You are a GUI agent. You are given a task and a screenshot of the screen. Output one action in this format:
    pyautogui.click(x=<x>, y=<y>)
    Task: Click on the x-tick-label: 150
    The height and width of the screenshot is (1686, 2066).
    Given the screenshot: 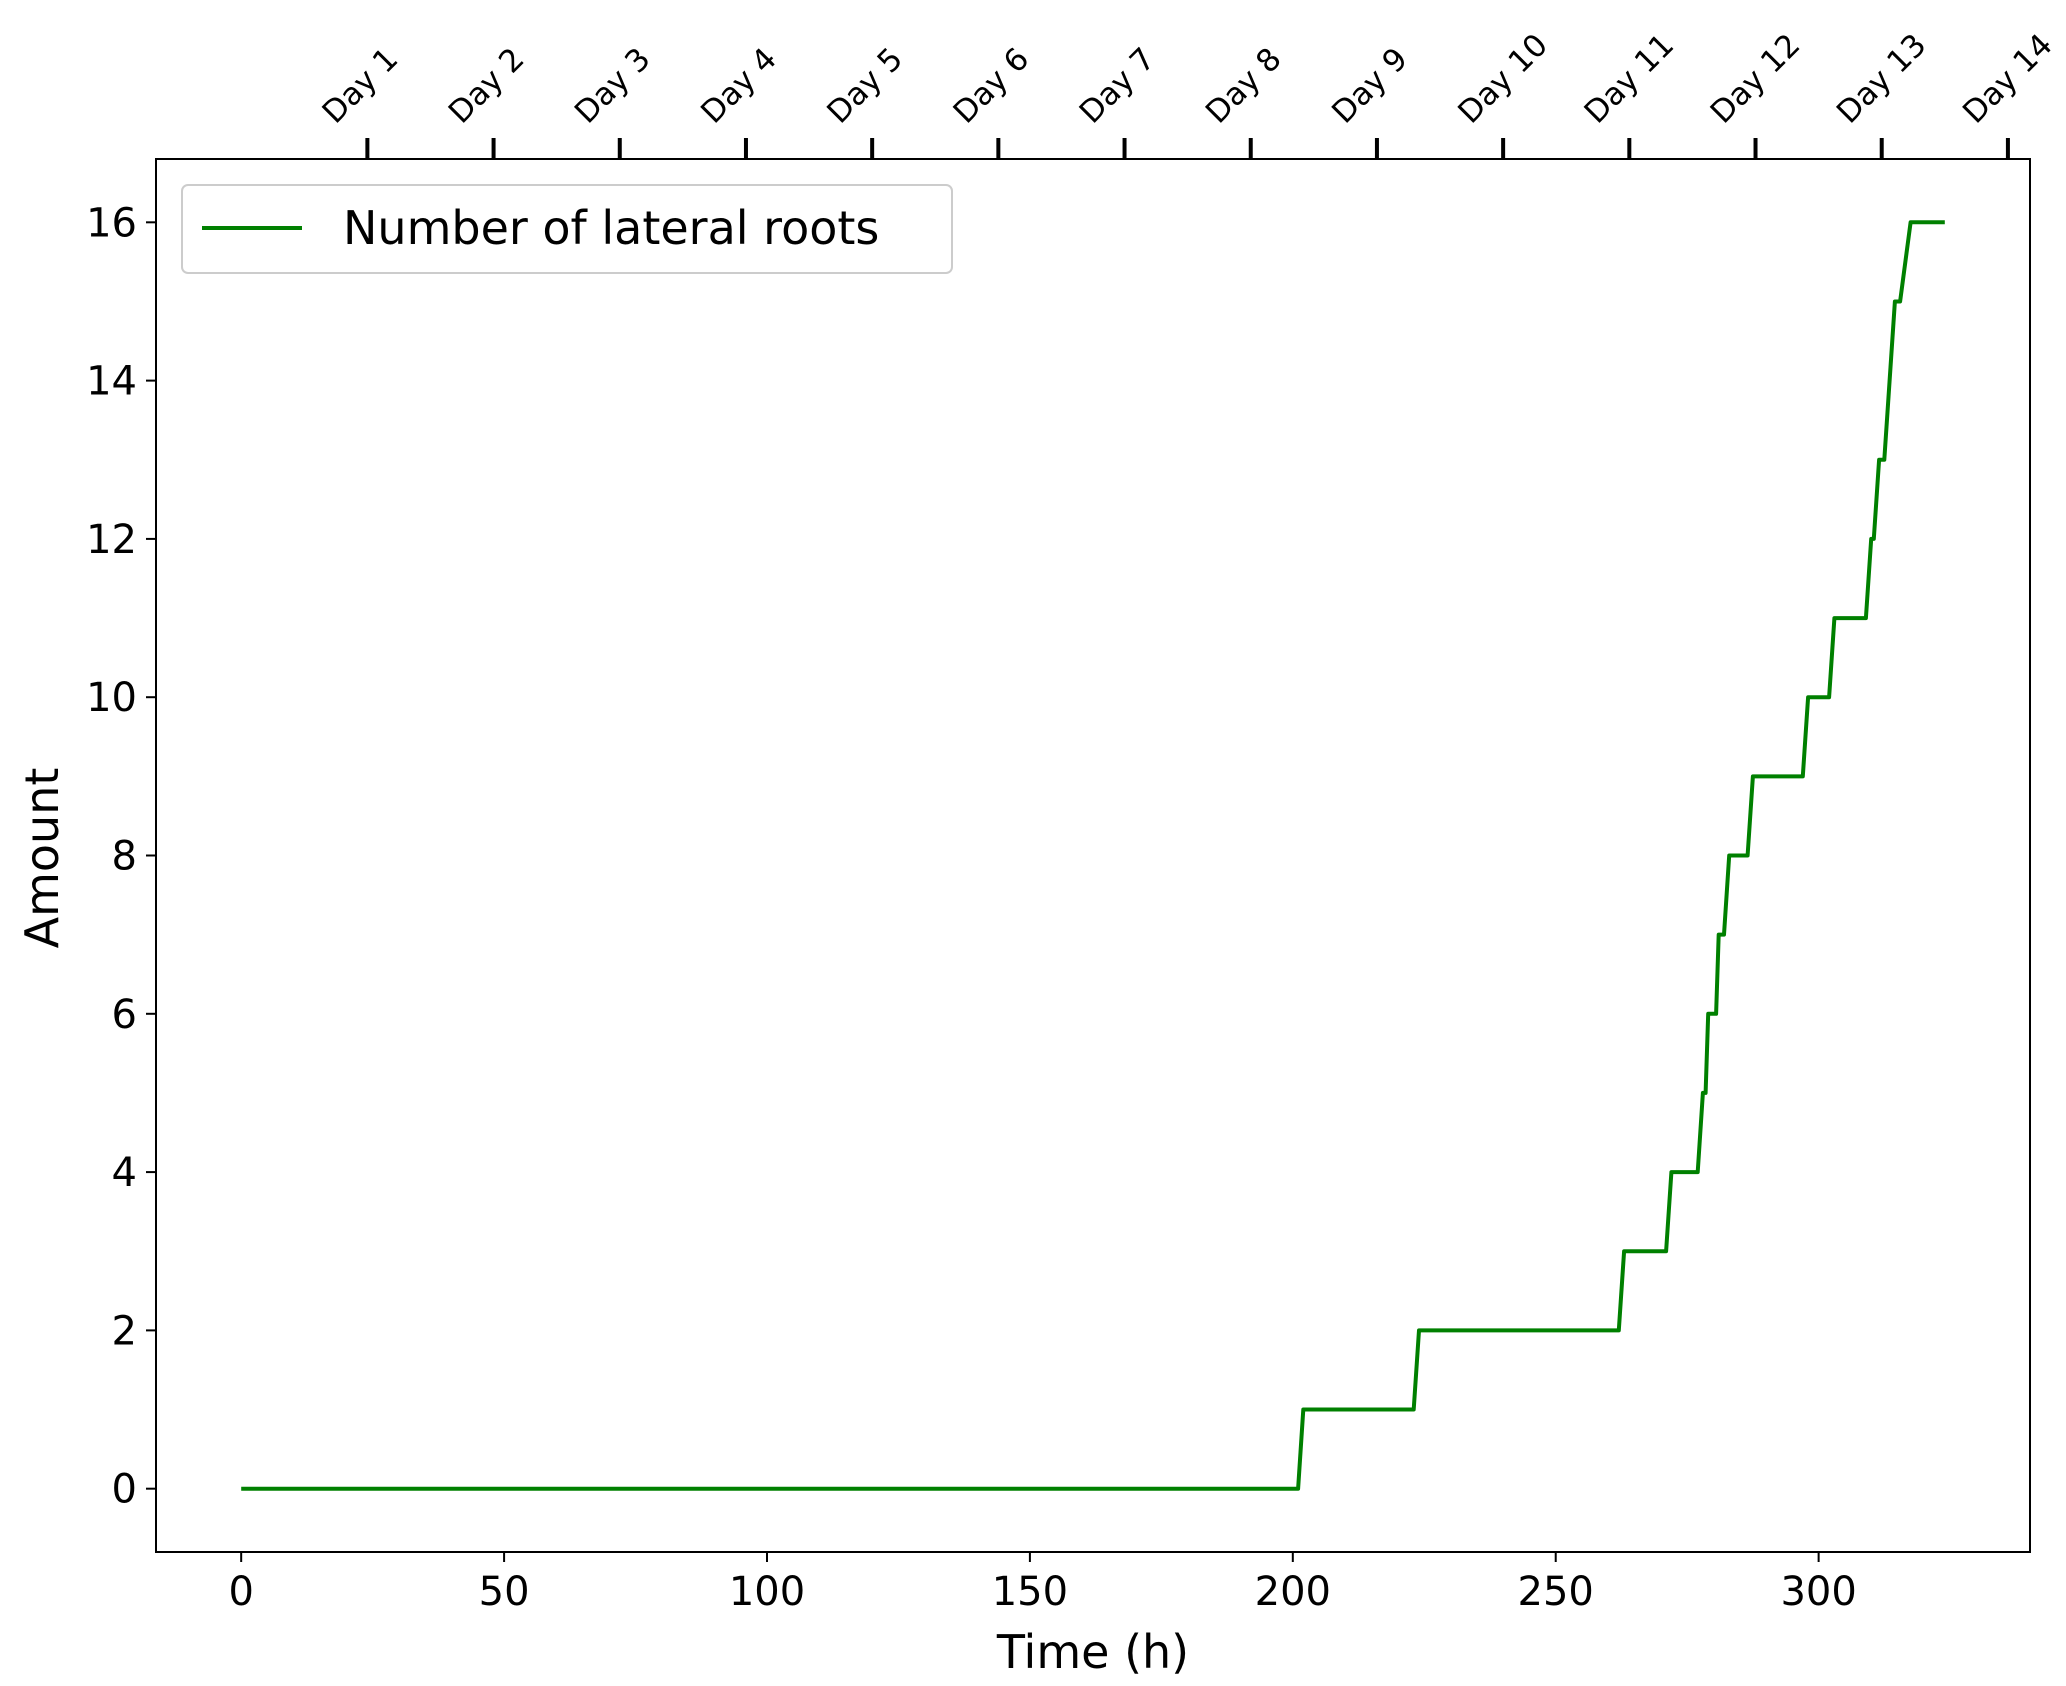 What is the action you would take?
    pyautogui.click(x=1030, y=1592)
    